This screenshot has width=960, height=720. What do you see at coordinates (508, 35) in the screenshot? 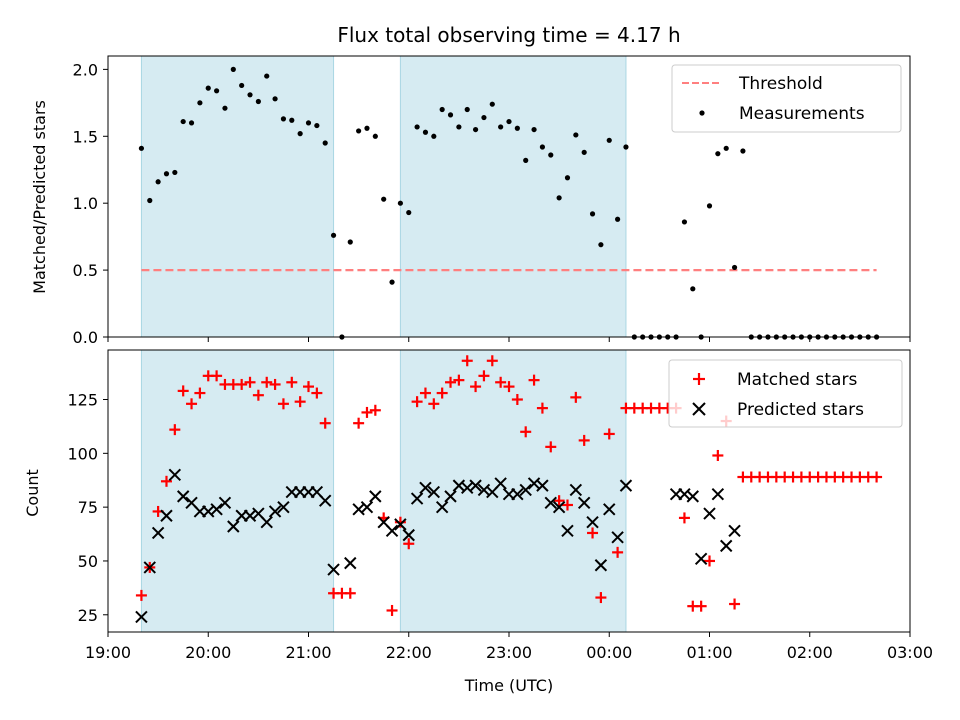
I see `top-chart-title: Flux total observing time = 4.17 h` at bounding box center [508, 35].